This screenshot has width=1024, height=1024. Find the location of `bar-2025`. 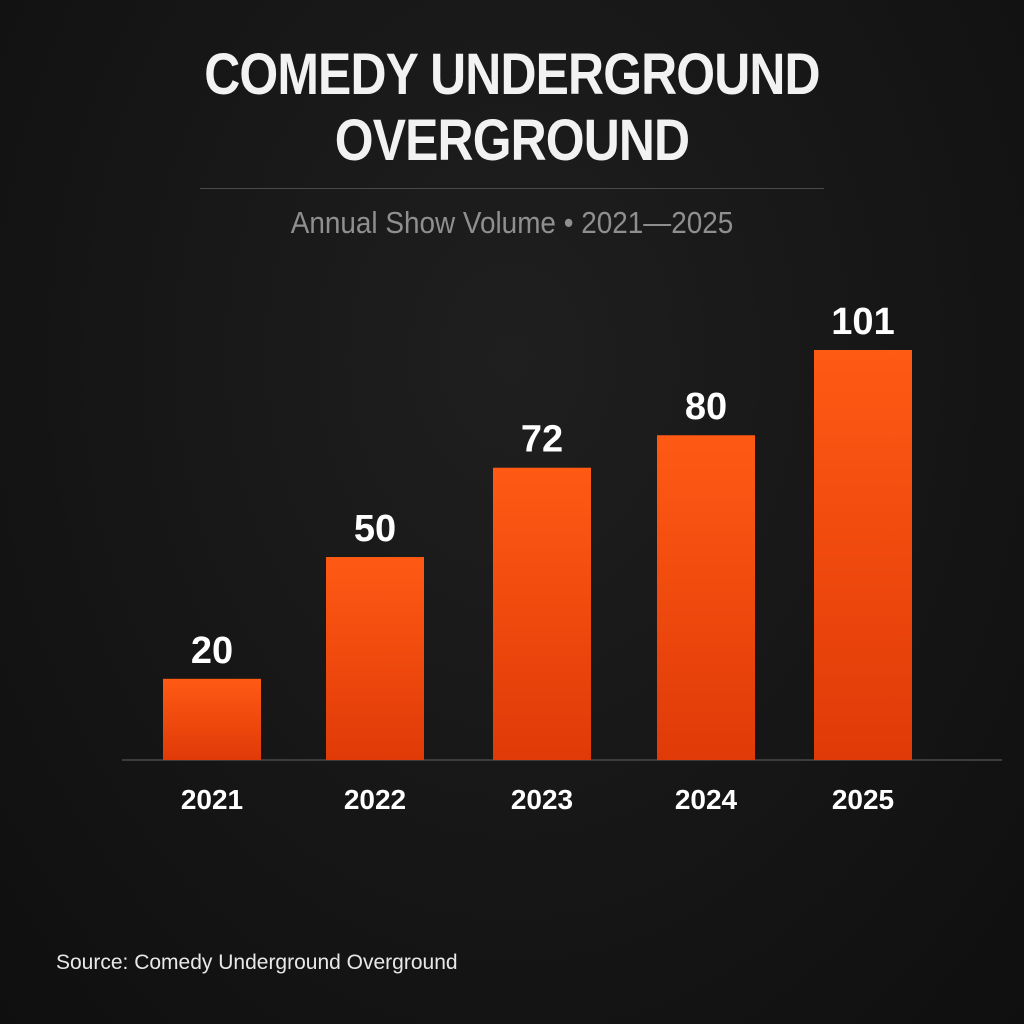

bar-2025 is located at coordinates (863, 555).